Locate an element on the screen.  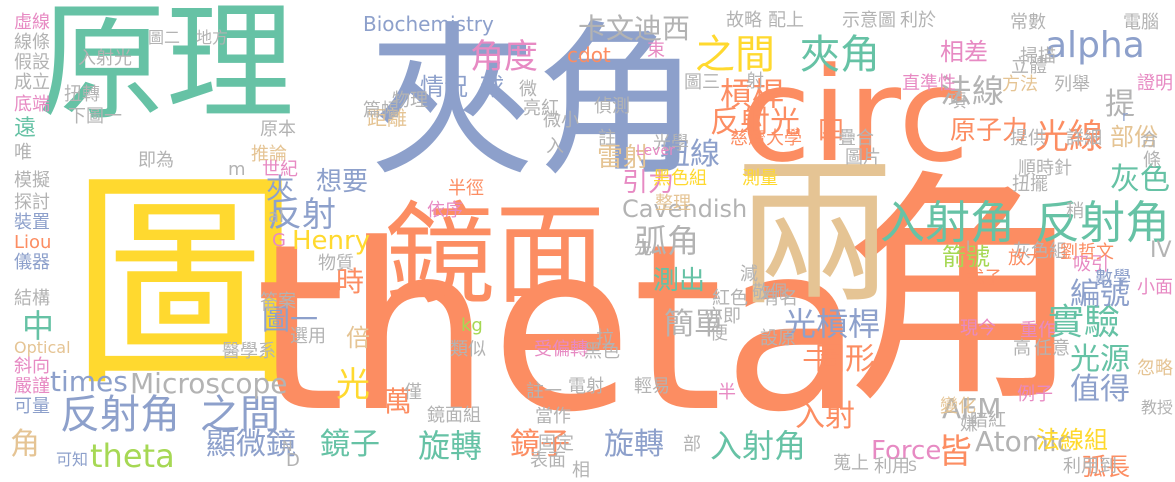
cloud-word: 僅 is located at coordinates (413, 392).